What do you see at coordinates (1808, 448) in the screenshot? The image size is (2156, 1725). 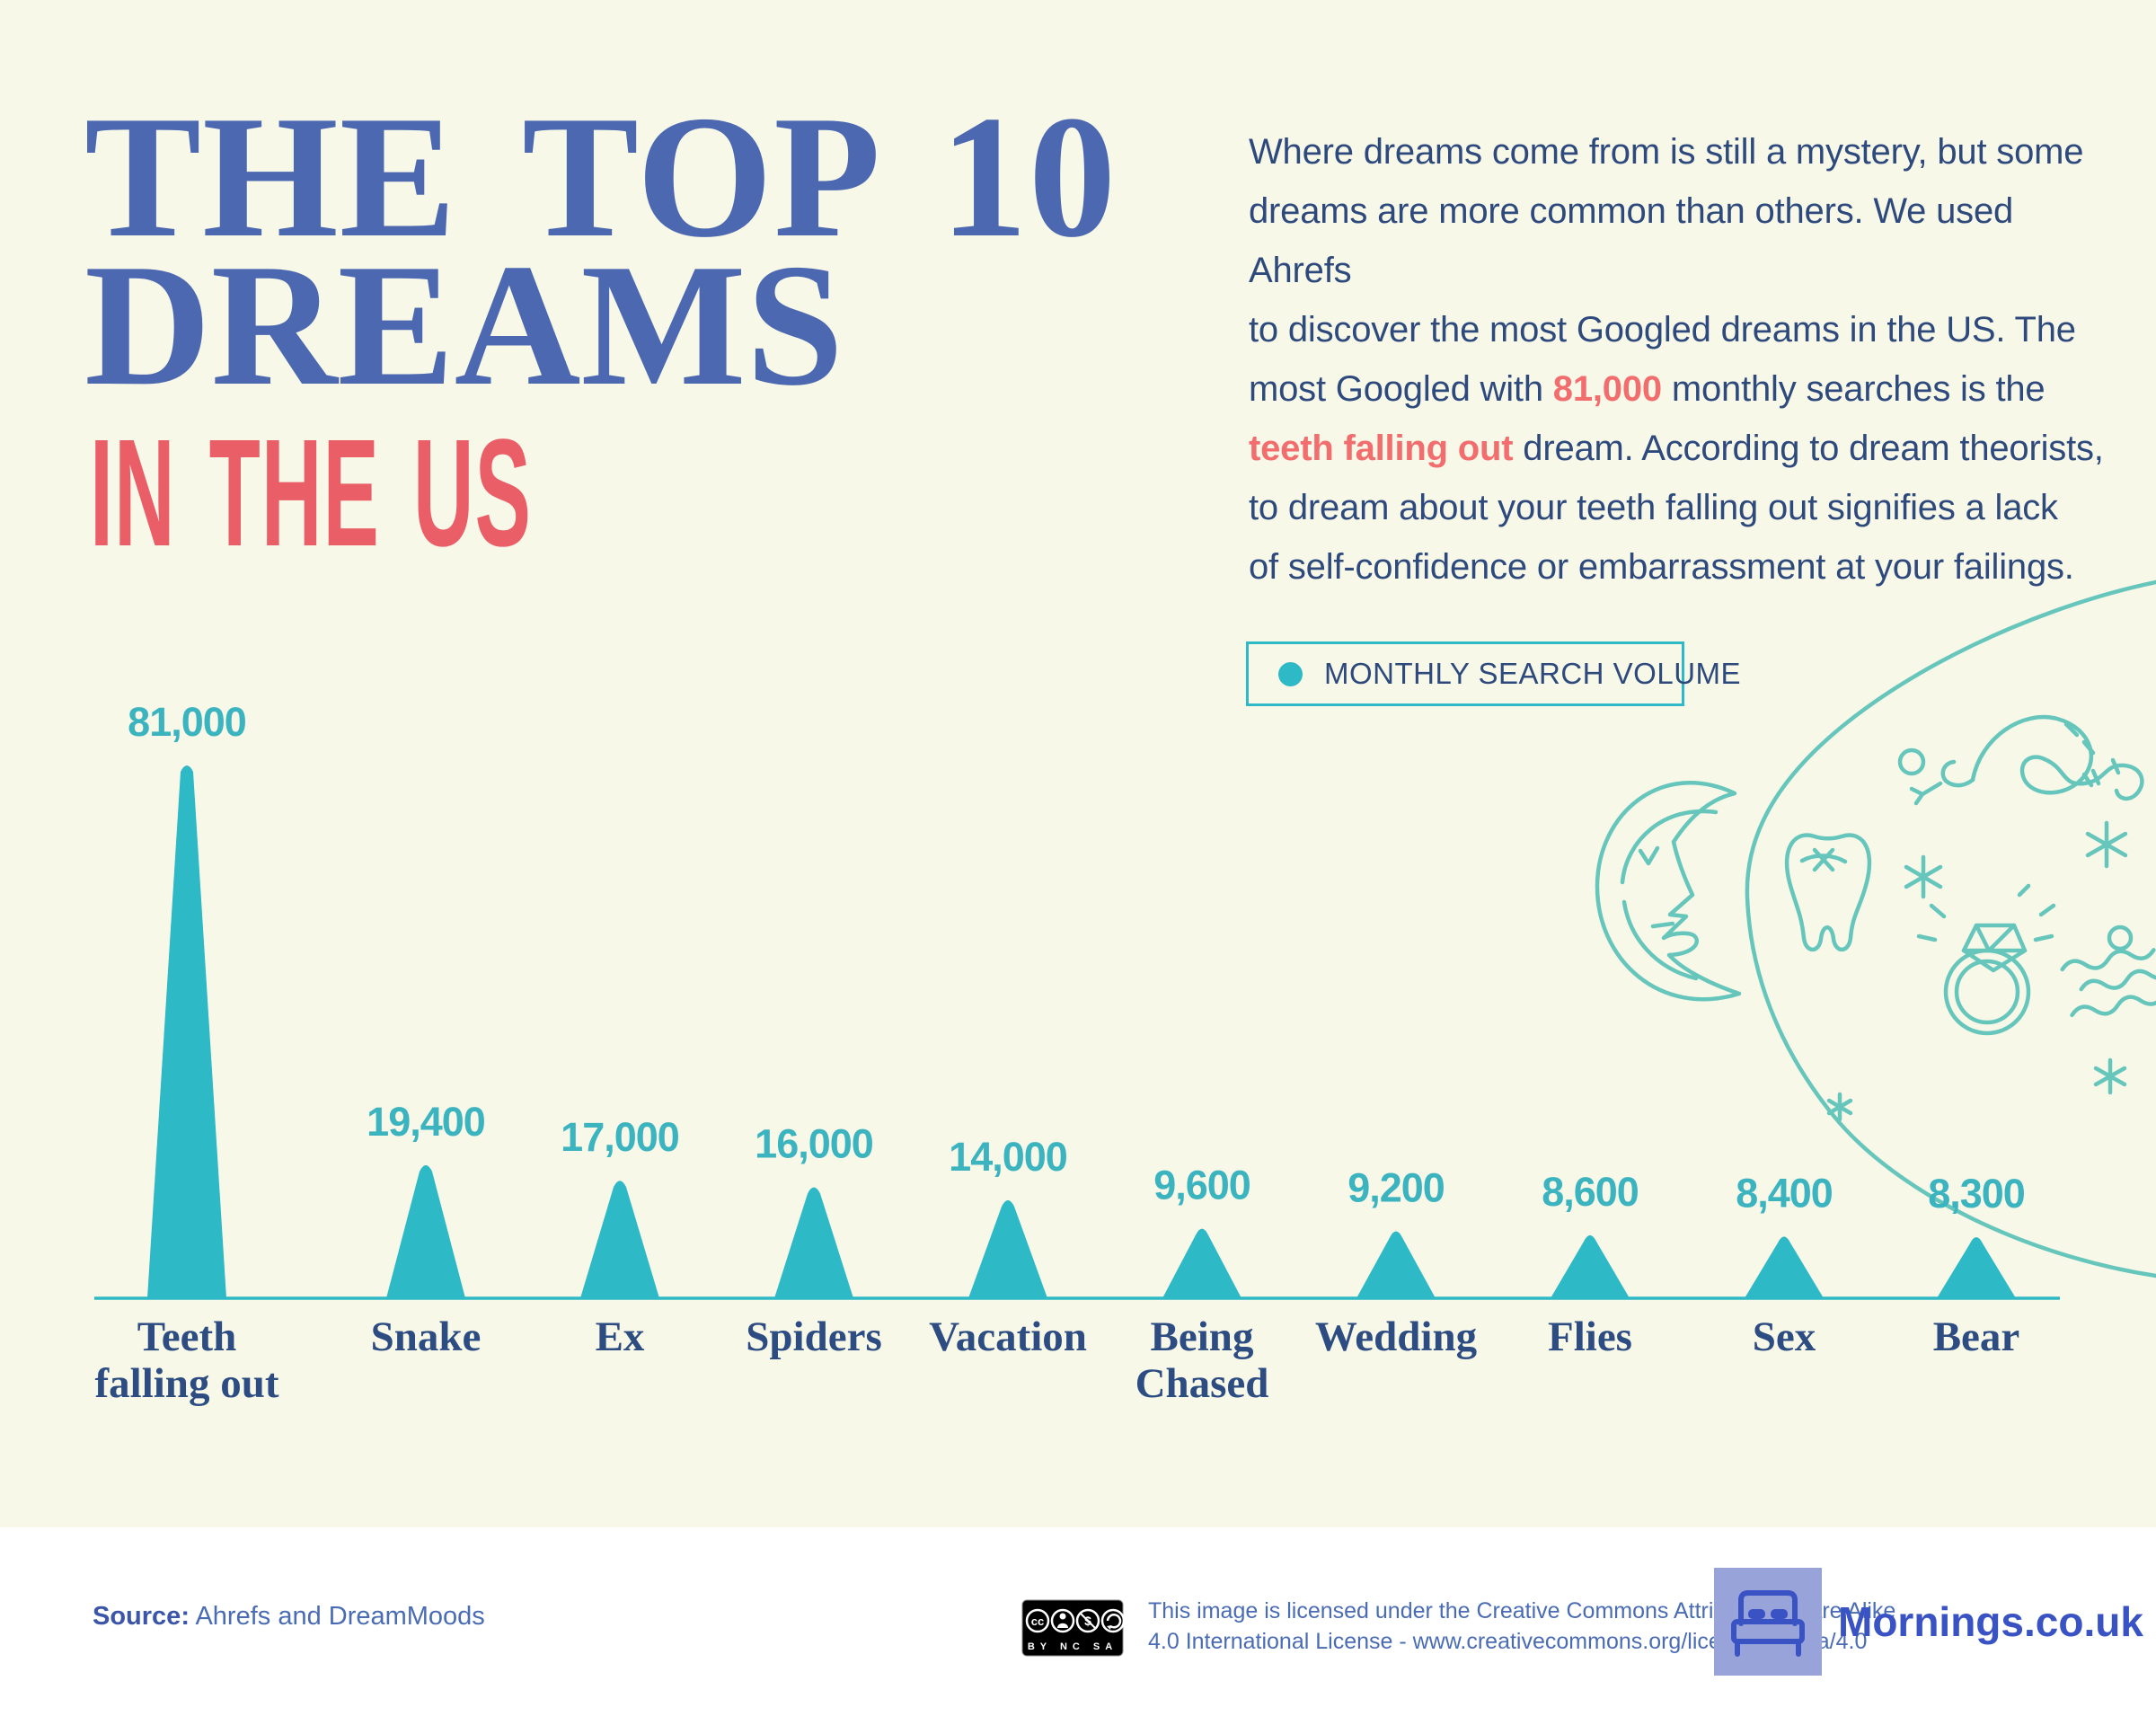 I see `intro-text-run: dream. According to dream theorists,` at bounding box center [1808, 448].